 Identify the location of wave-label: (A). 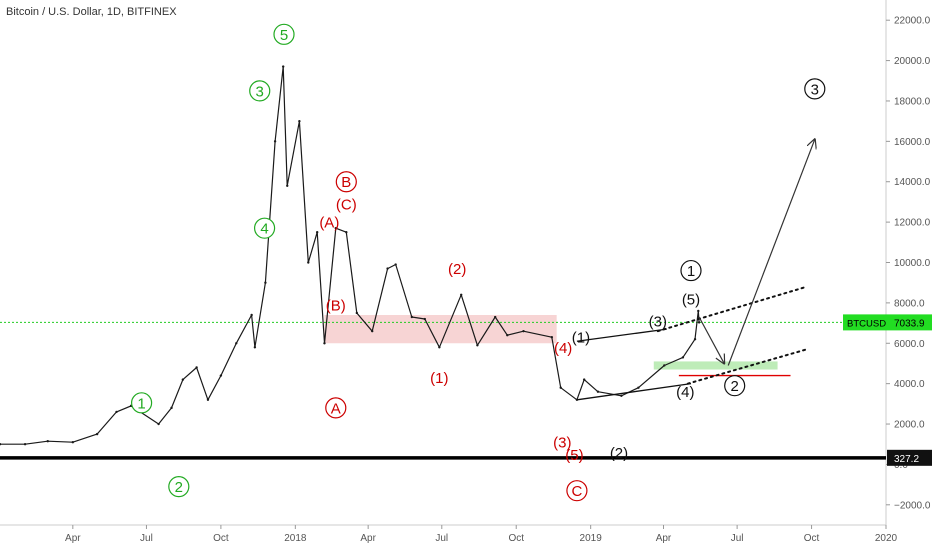
(329, 223).